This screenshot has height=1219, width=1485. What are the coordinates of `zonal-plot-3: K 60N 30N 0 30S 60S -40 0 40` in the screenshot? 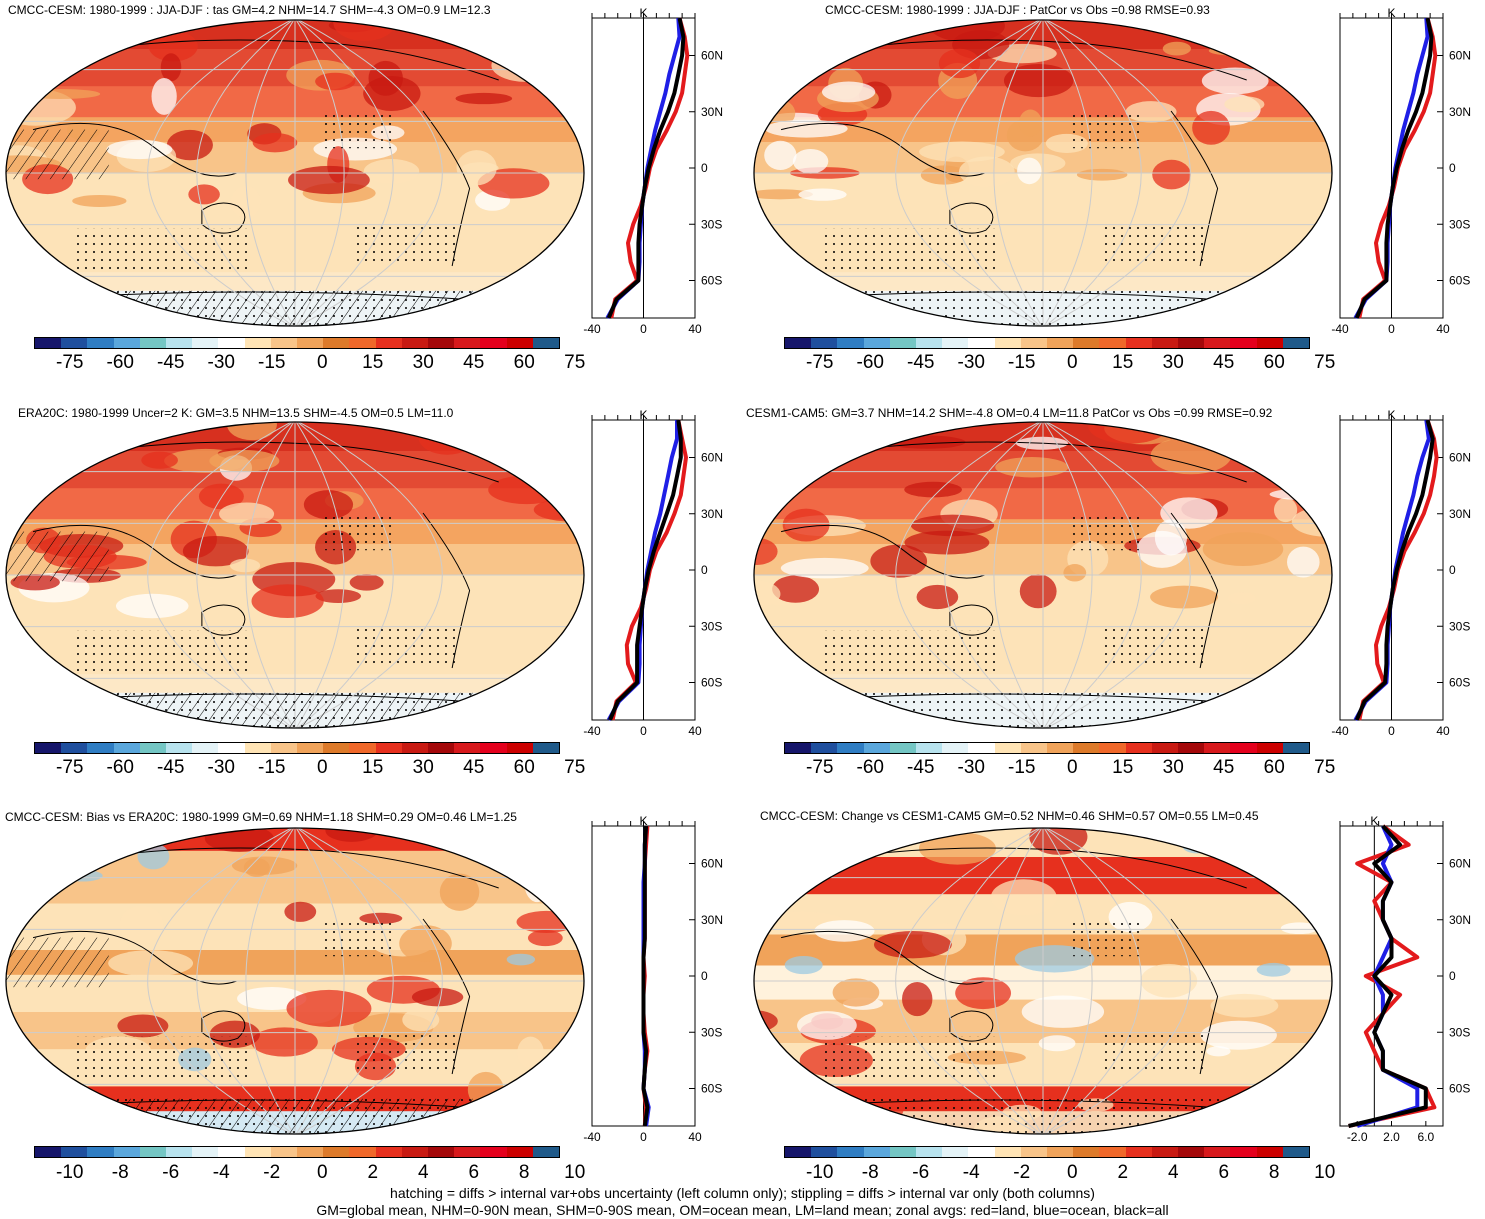 It's located at (653, 573).